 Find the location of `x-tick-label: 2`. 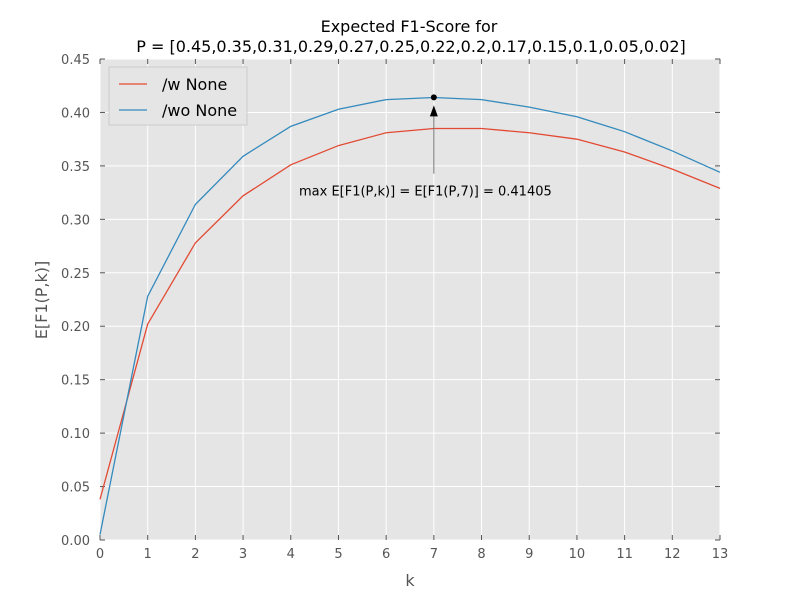

x-tick-label: 2 is located at coordinates (195, 554).